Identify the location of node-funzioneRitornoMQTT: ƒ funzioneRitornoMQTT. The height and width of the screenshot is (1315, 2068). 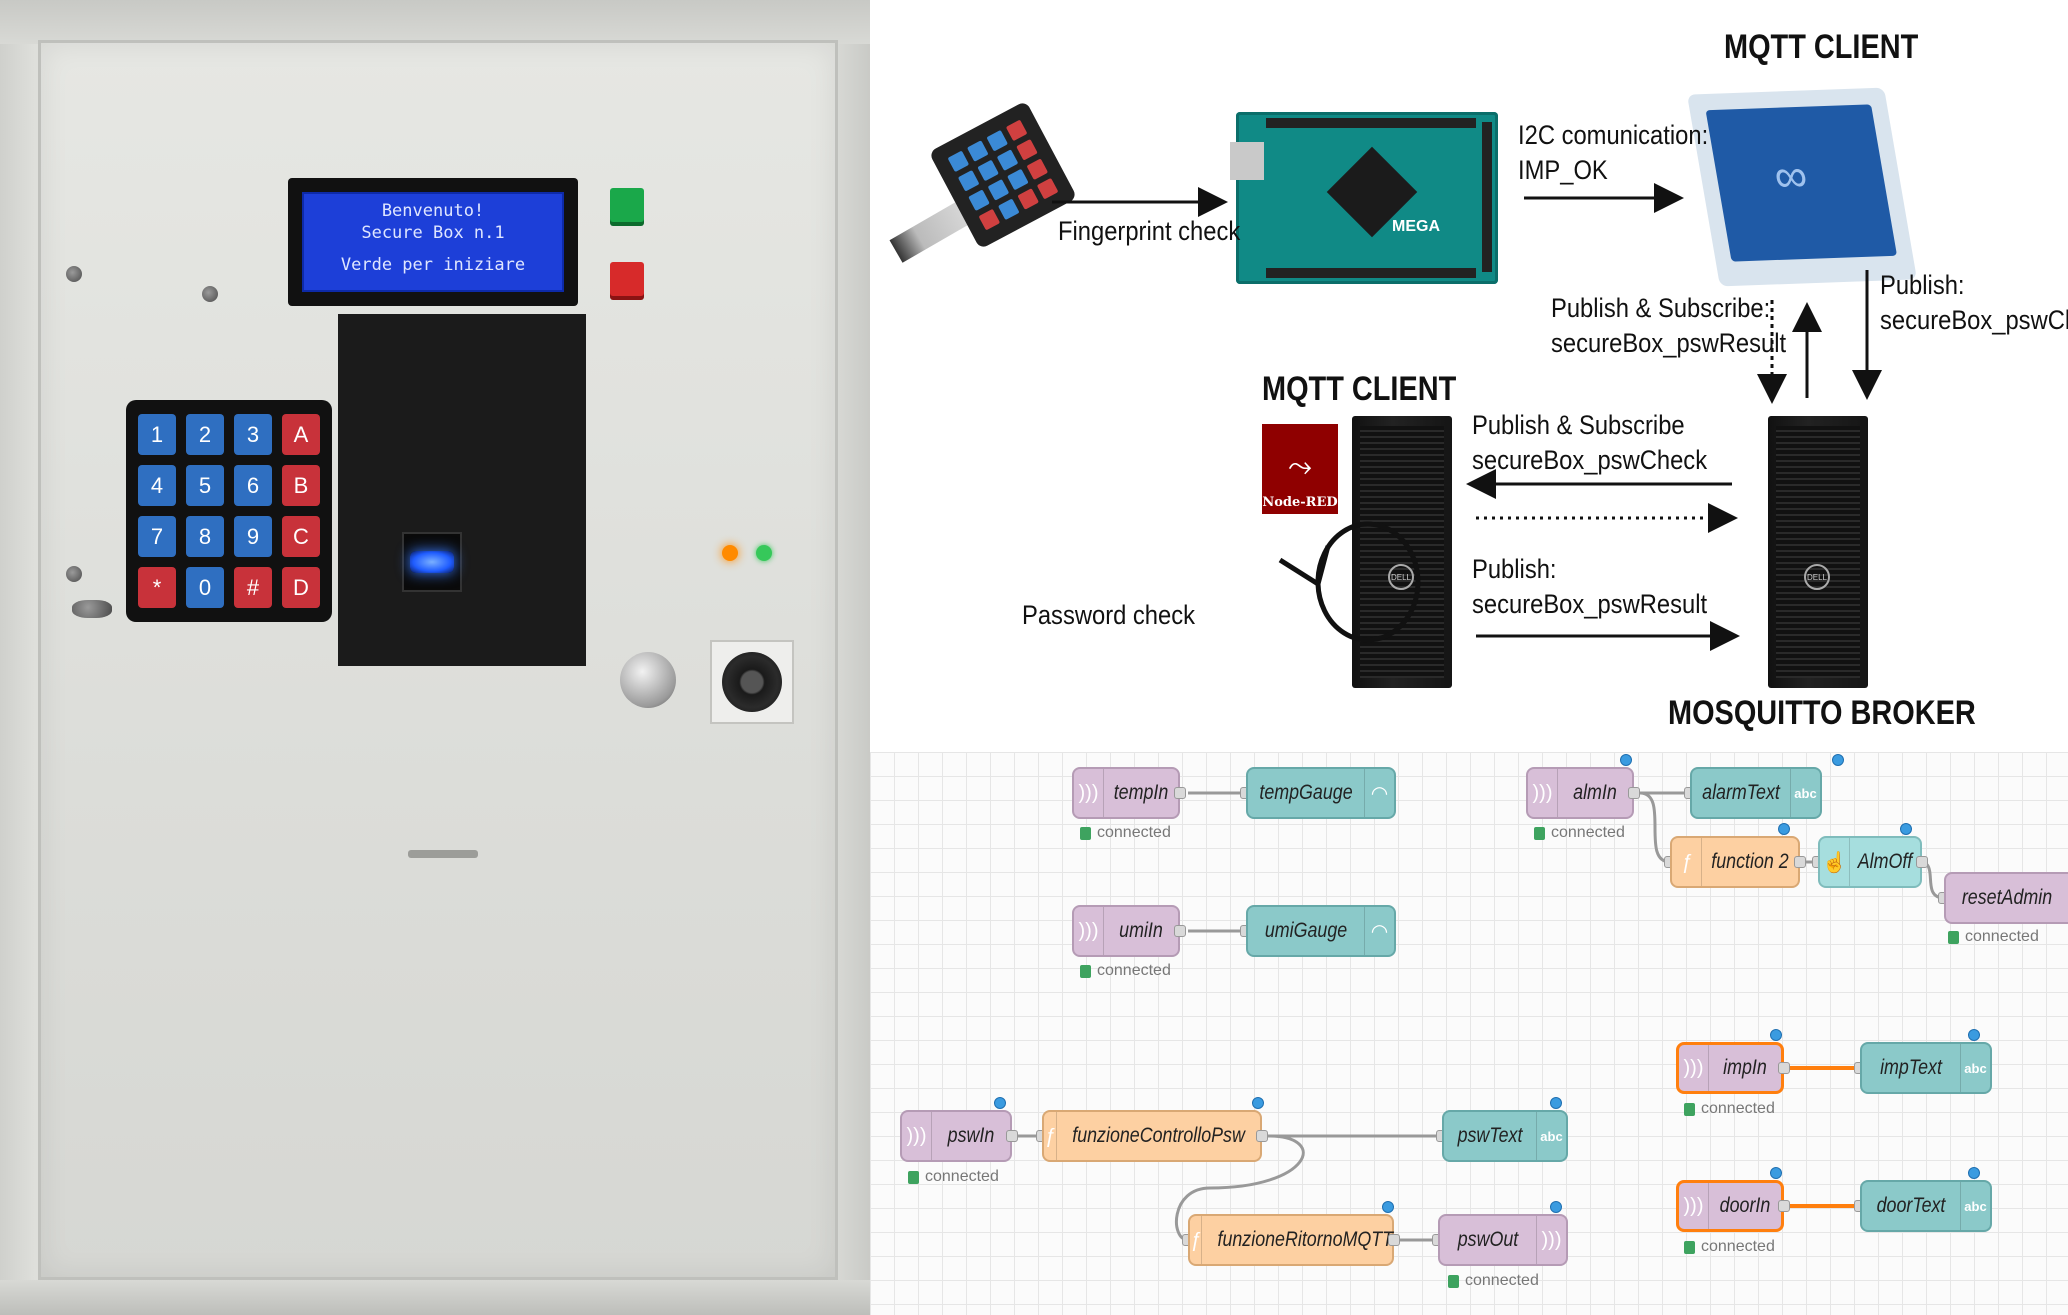
(1291, 1240).